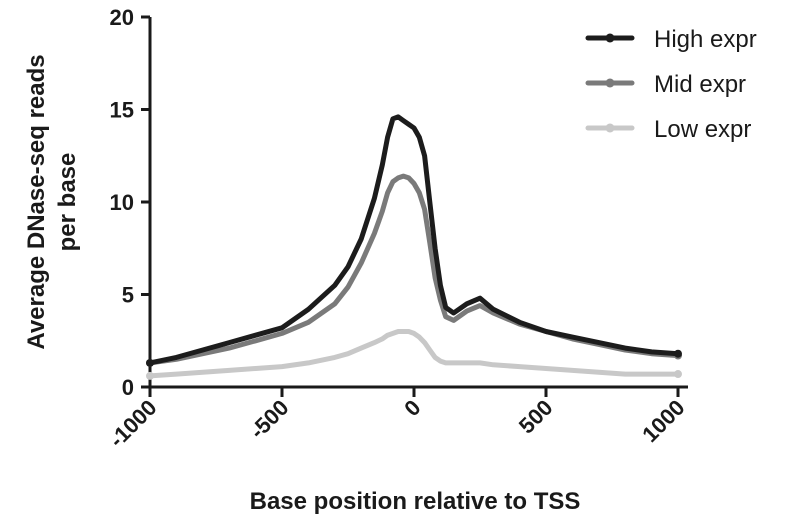 This screenshot has width=788, height=521. I want to click on y-tick-label: 15, so click(122, 110).